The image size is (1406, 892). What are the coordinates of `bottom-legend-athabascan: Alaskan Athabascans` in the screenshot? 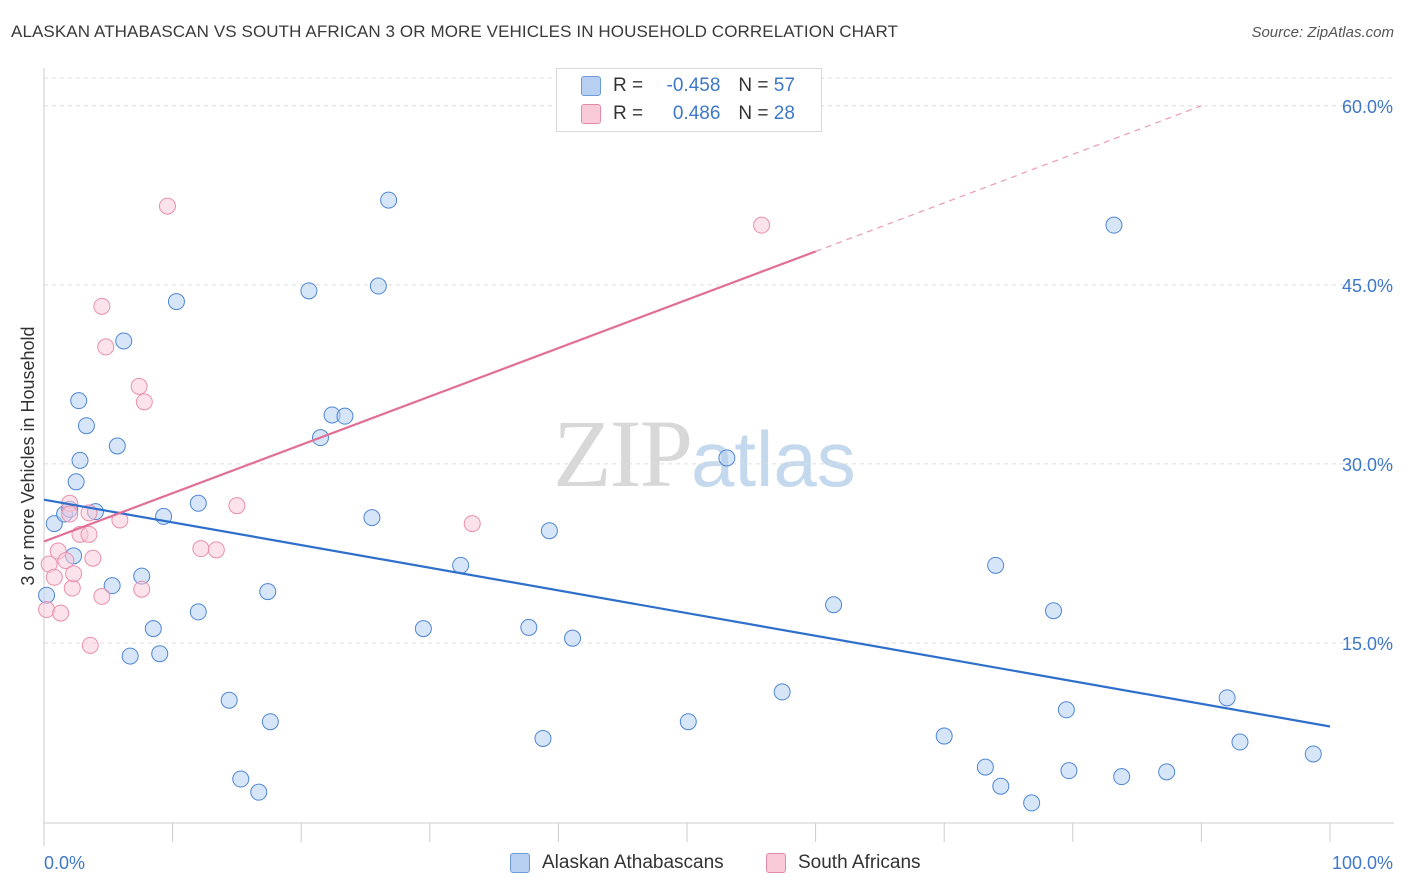 It's located at (617, 863).